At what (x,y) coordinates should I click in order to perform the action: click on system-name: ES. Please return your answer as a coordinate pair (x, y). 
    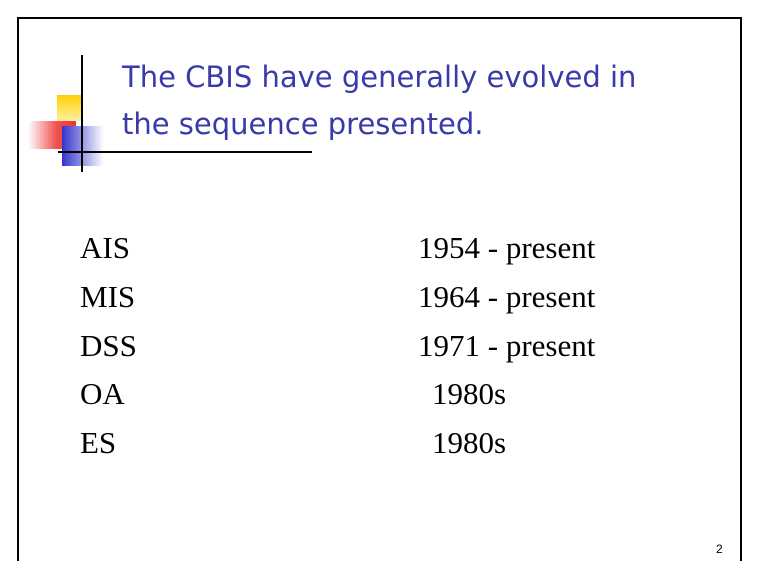
    Looking at the image, I should click on (98, 442).